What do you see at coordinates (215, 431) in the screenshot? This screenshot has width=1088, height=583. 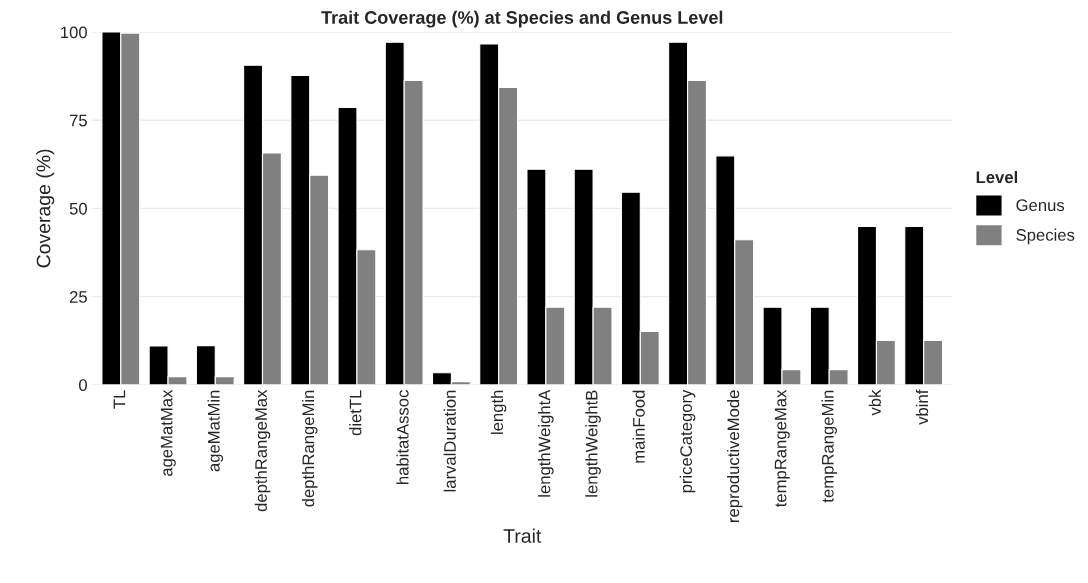 I see `x-tick-label: ageMatMin` at bounding box center [215, 431].